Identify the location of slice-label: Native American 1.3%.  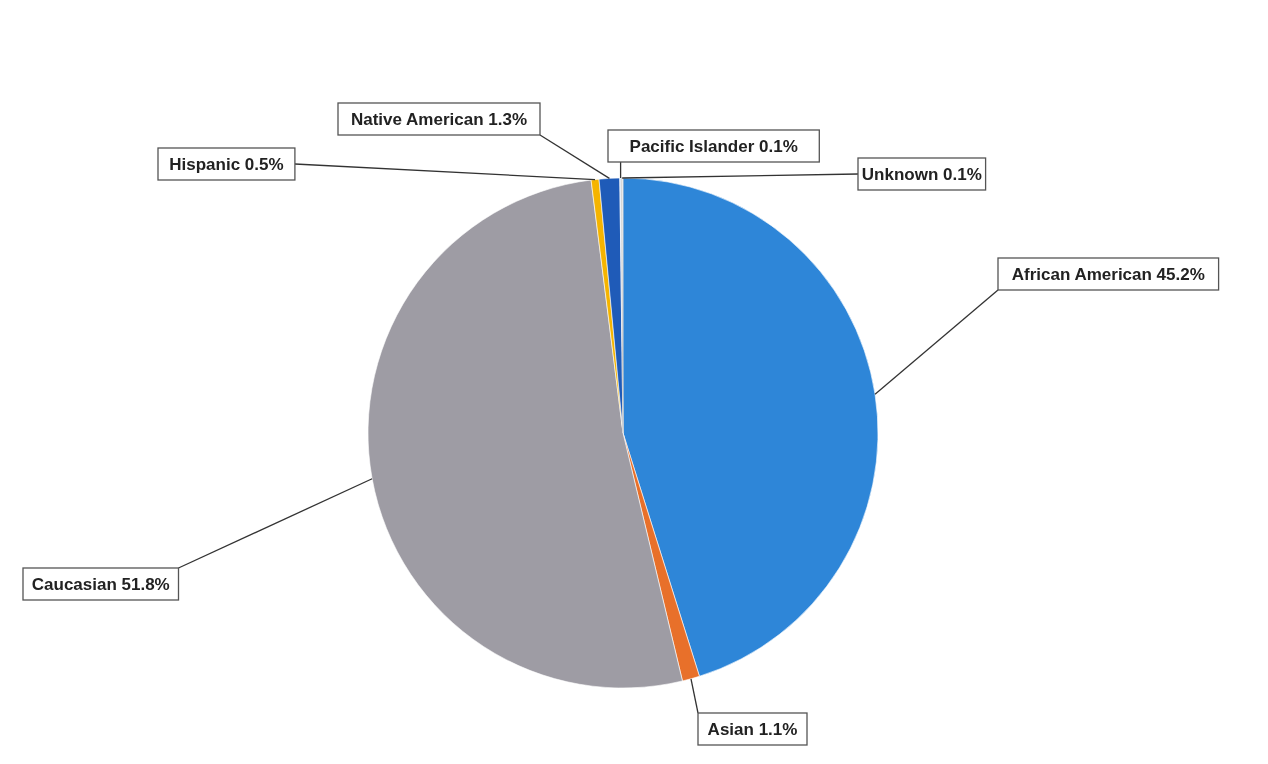
(439, 119).